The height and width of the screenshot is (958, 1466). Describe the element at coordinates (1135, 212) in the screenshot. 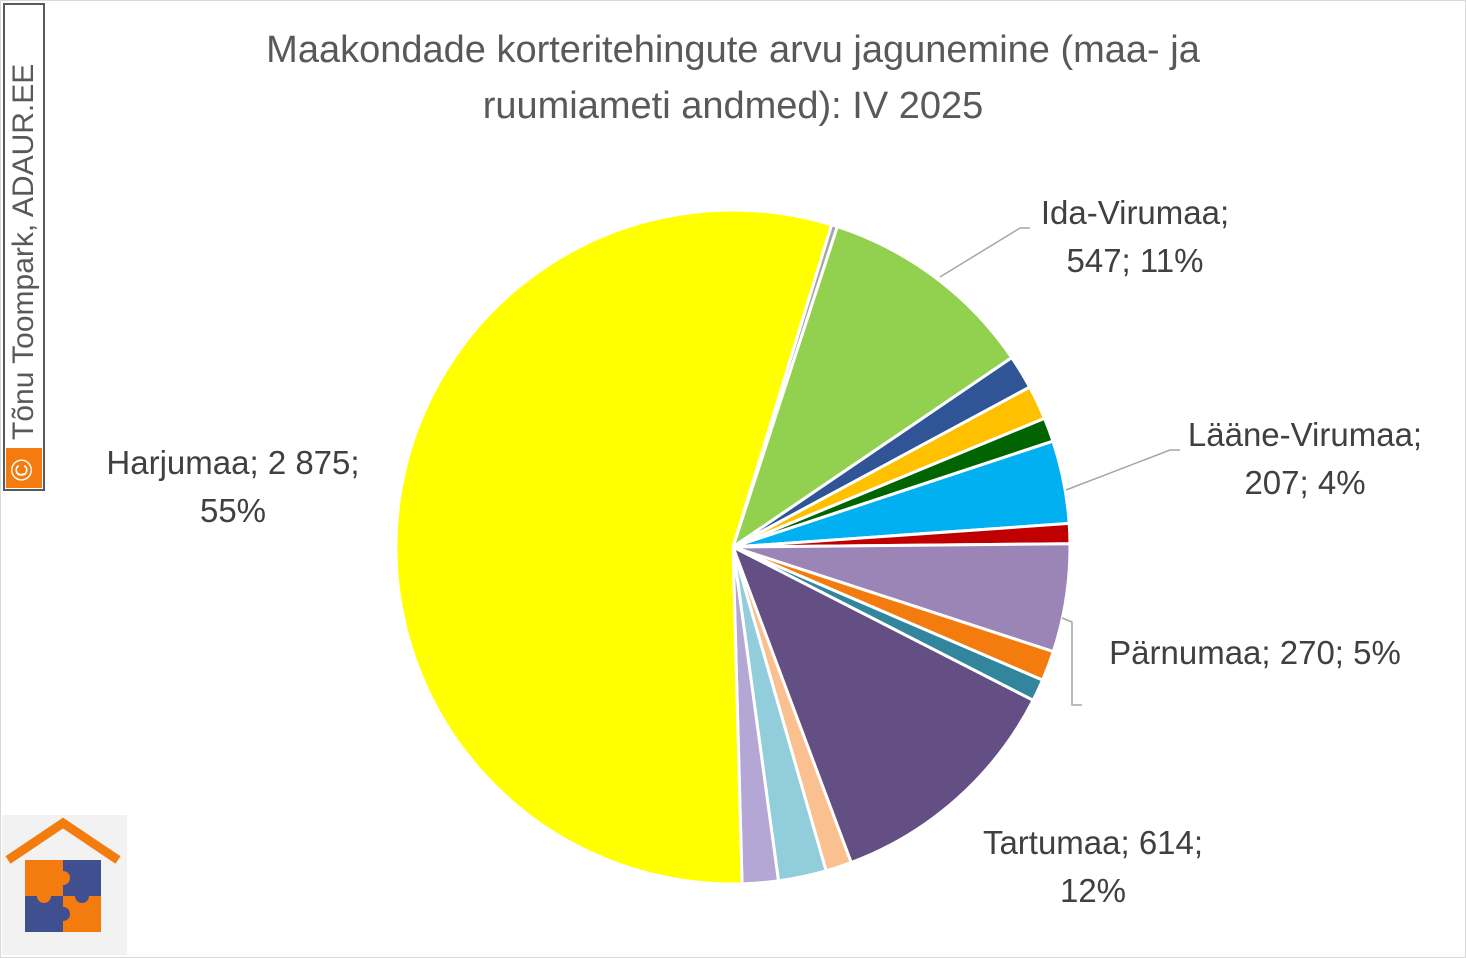

I see `data-label-line: Ida-Virumaa;` at that location.